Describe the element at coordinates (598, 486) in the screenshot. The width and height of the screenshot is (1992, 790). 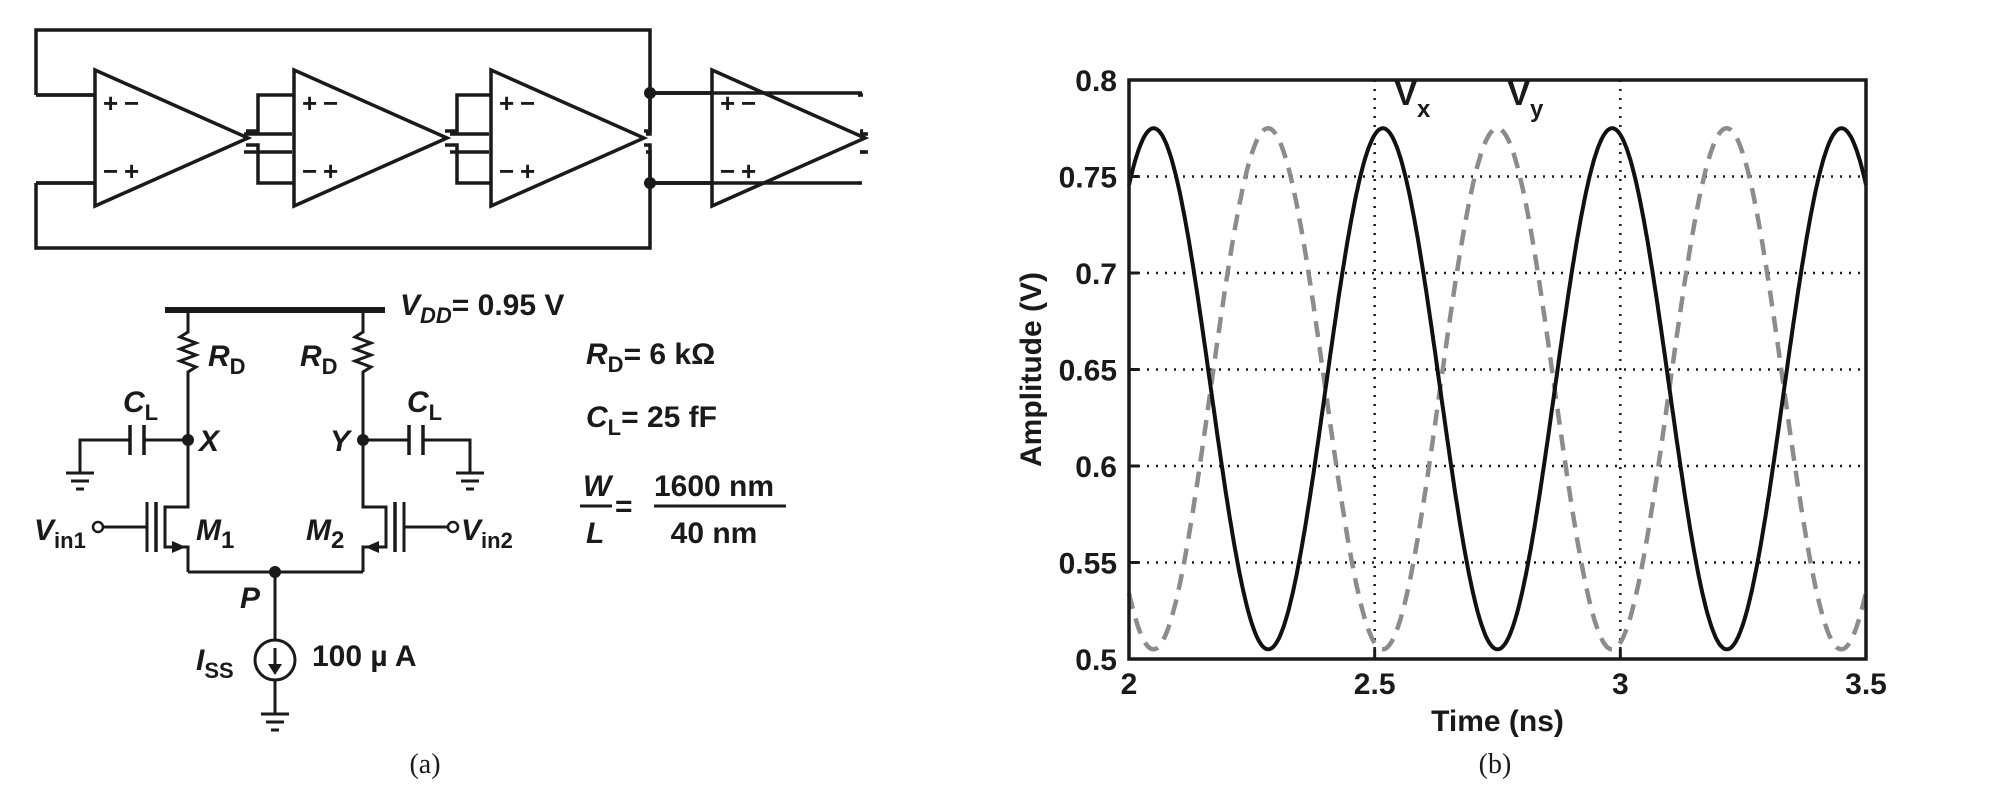
I see `svg-text: W` at that location.